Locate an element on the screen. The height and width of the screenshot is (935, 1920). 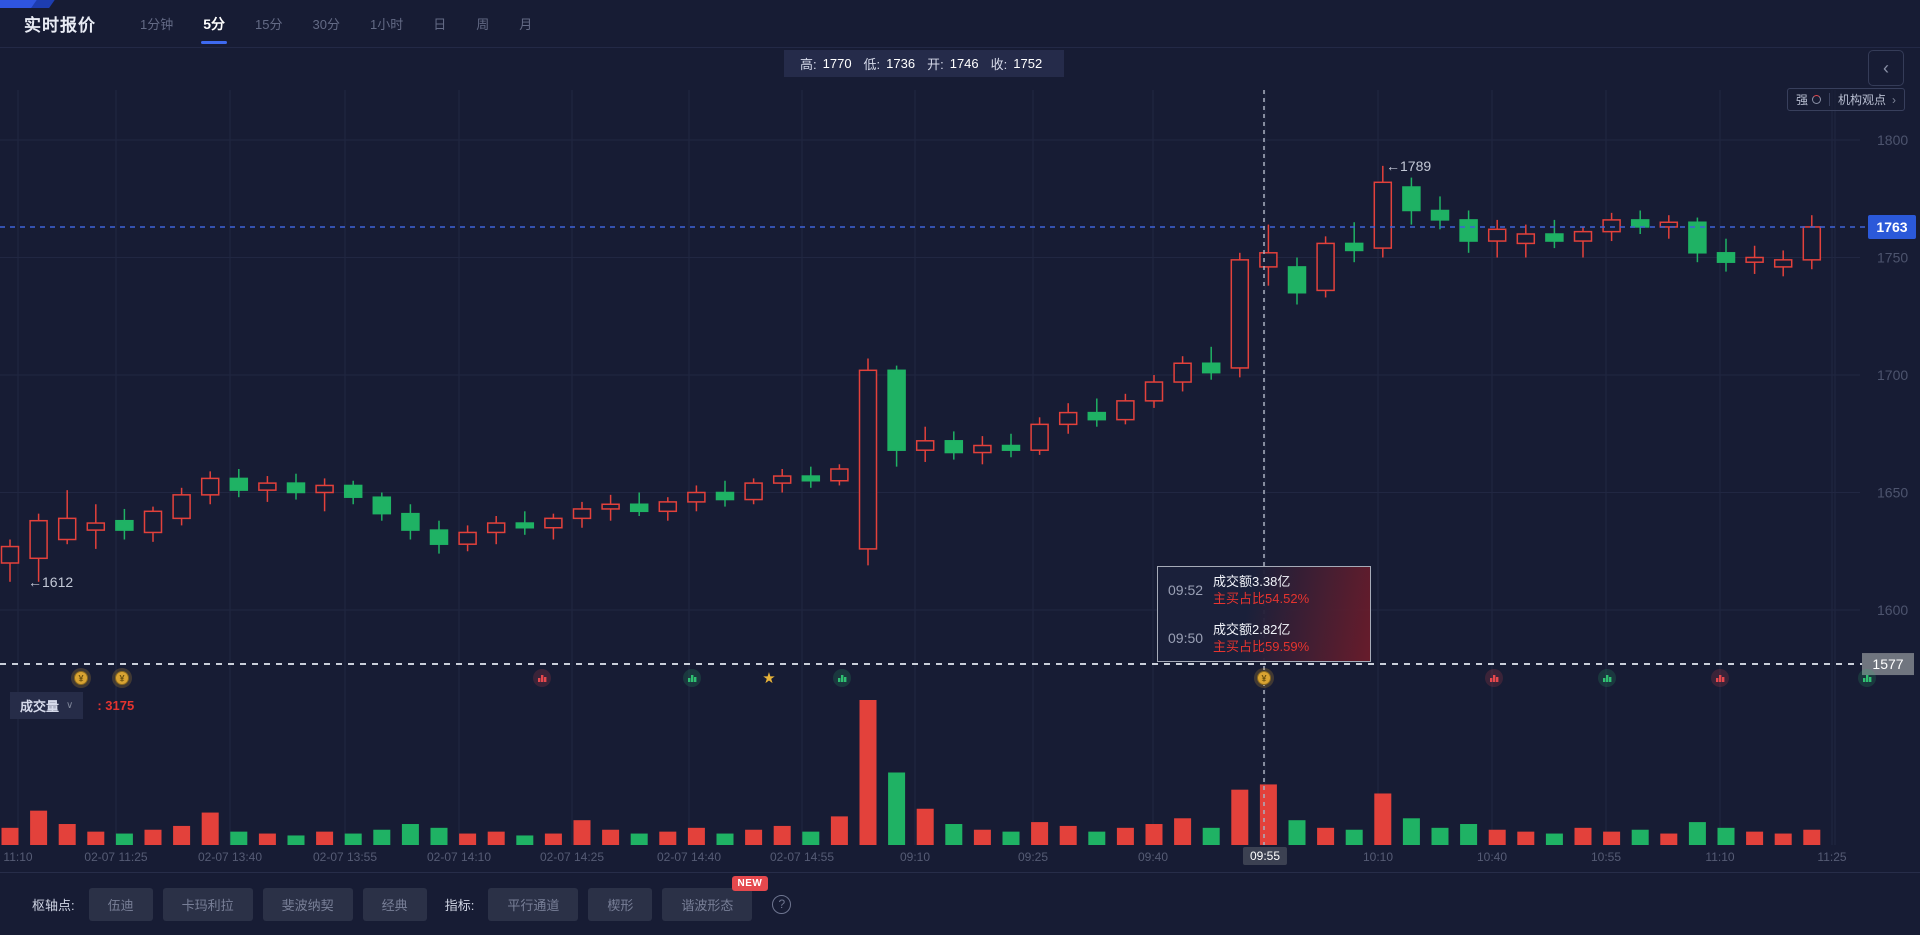
star-marker-icon: ★ is located at coordinates (768, 678).